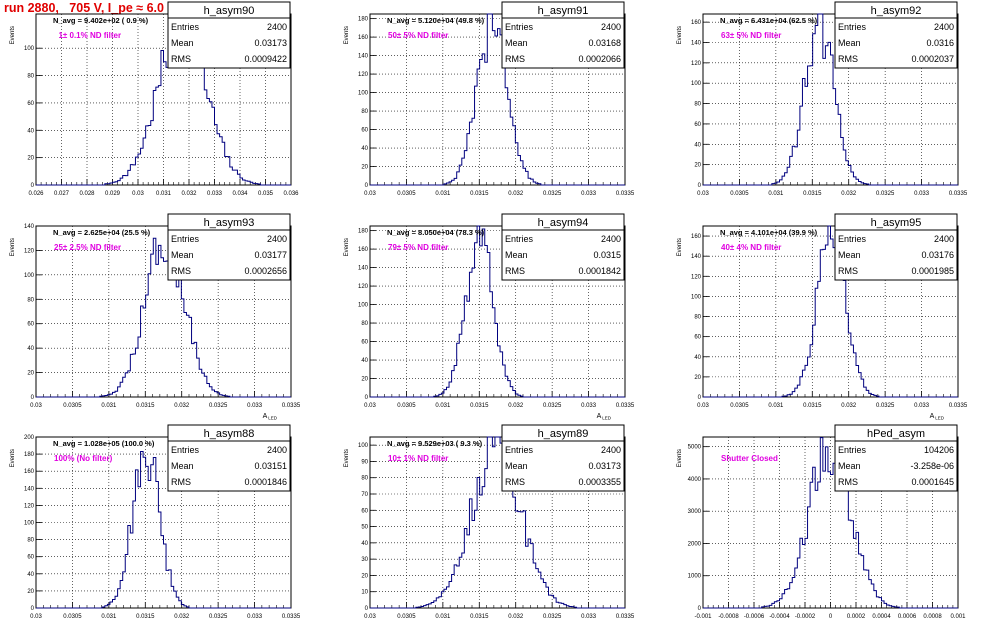 The height and width of the screenshot is (622, 996). Describe the element at coordinates (695, 448) in the screenshot. I see `y-tick-label: 5000` at that location.